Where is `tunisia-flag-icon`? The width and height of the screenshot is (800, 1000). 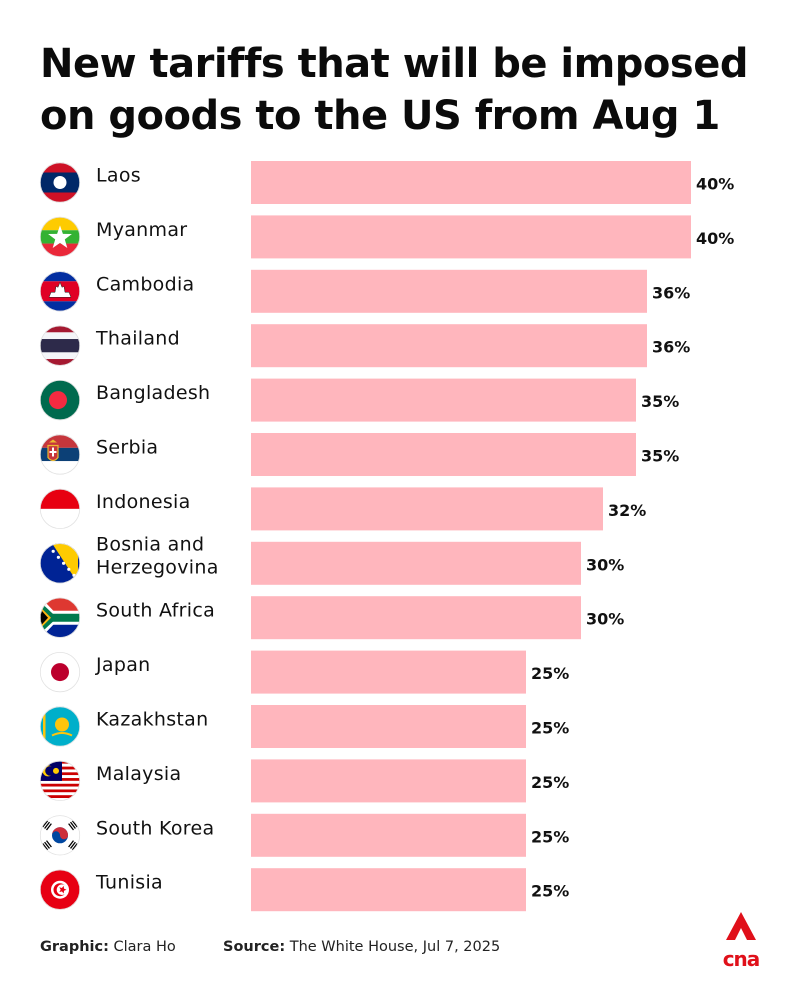 tunisia-flag-icon is located at coordinates (60, 889).